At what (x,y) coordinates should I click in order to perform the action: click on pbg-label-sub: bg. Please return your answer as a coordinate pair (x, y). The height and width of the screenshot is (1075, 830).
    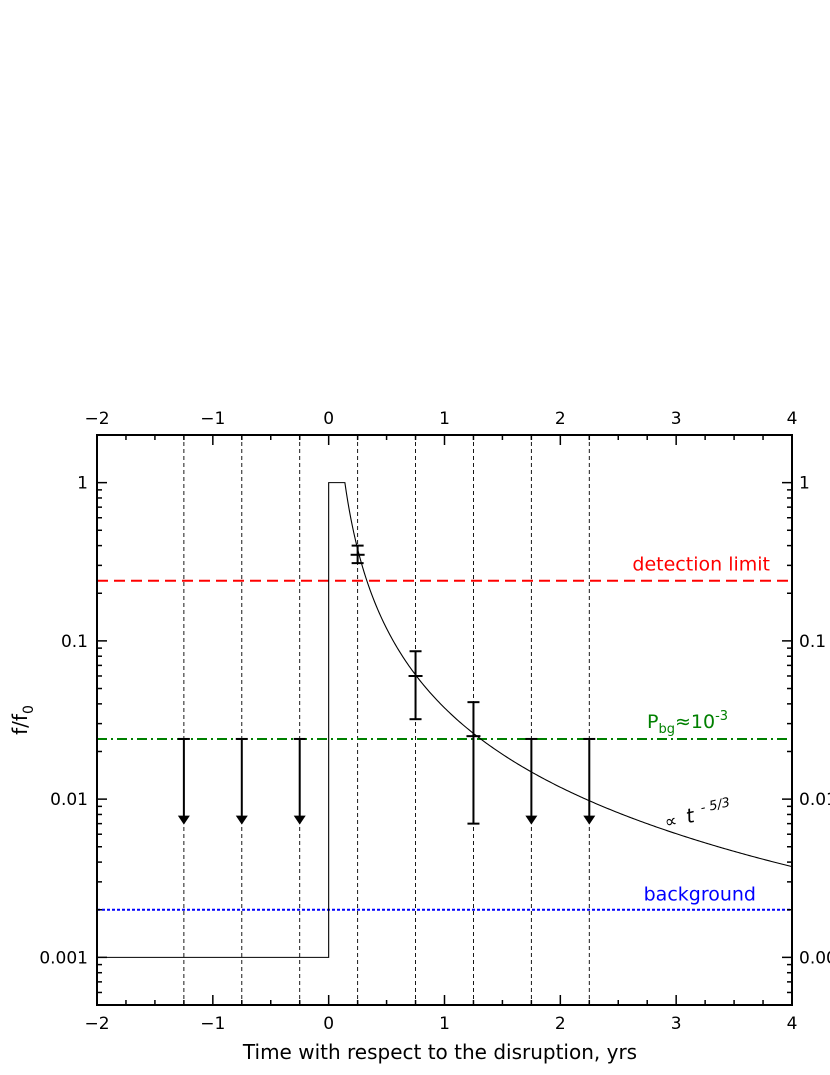
    Looking at the image, I should click on (666, 729).